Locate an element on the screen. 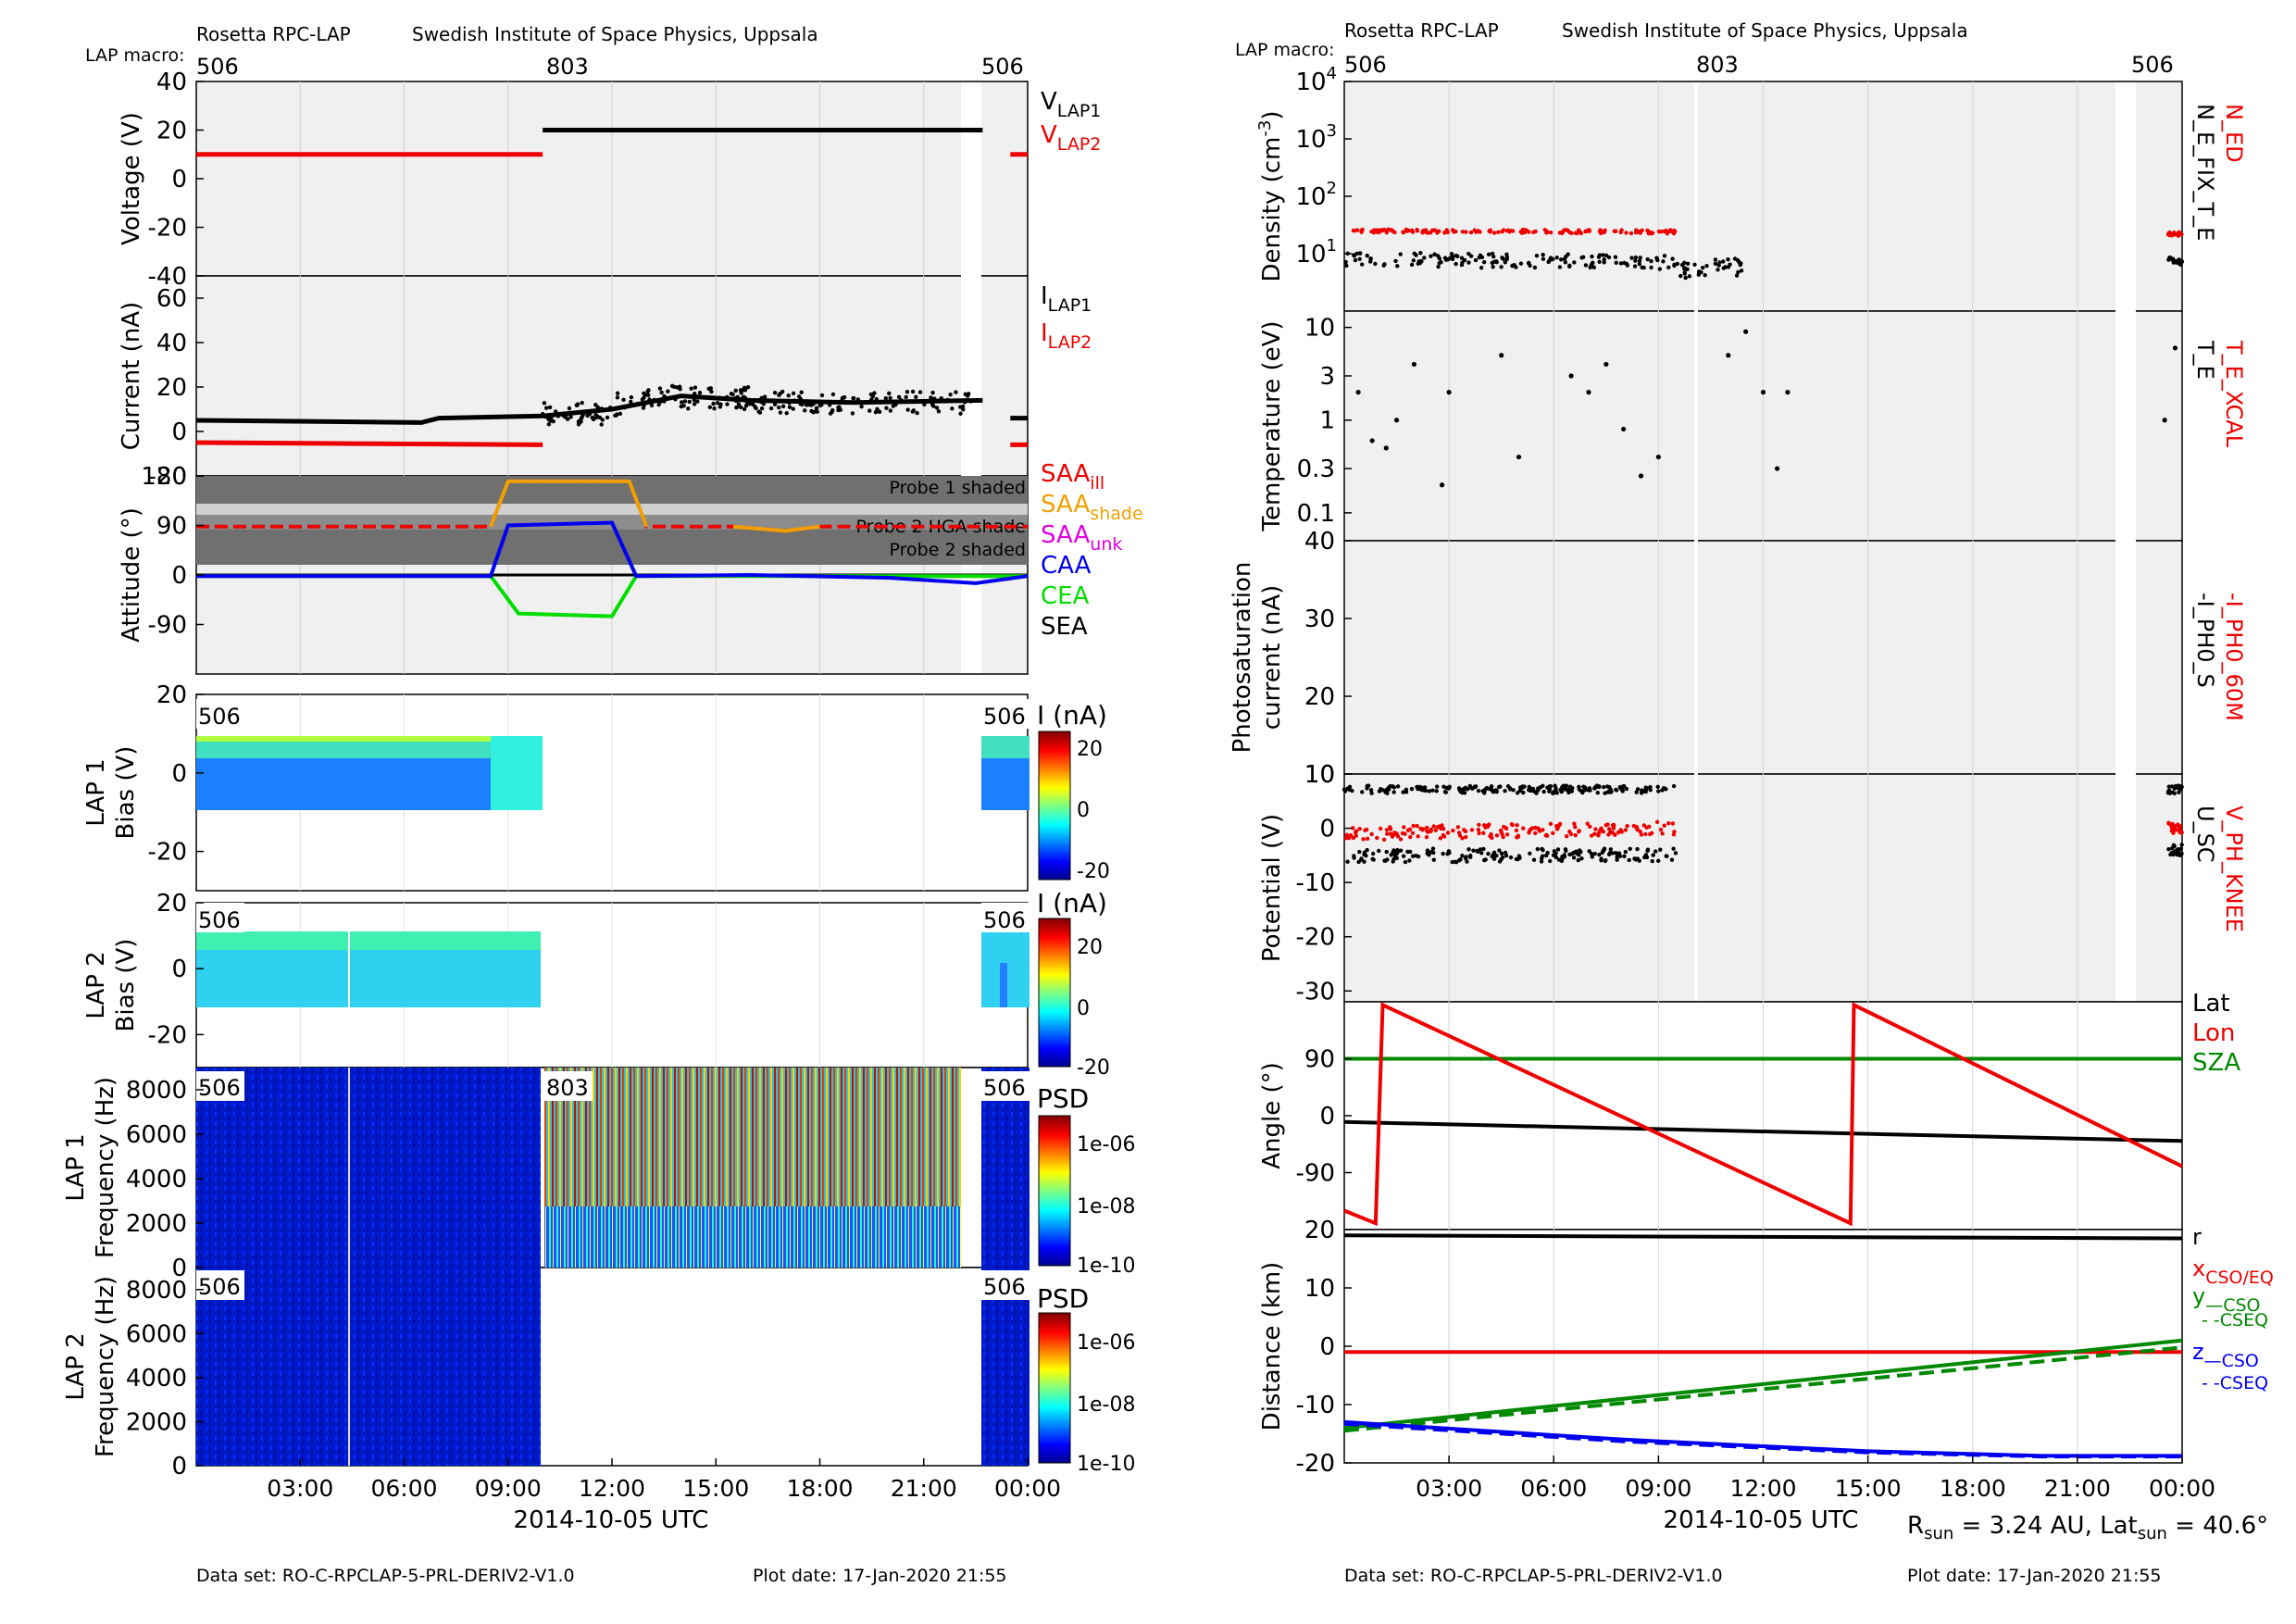 The width and height of the screenshot is (2296, 1624). legend-entry: ILAP2 is located at coordinates (1066, 336).